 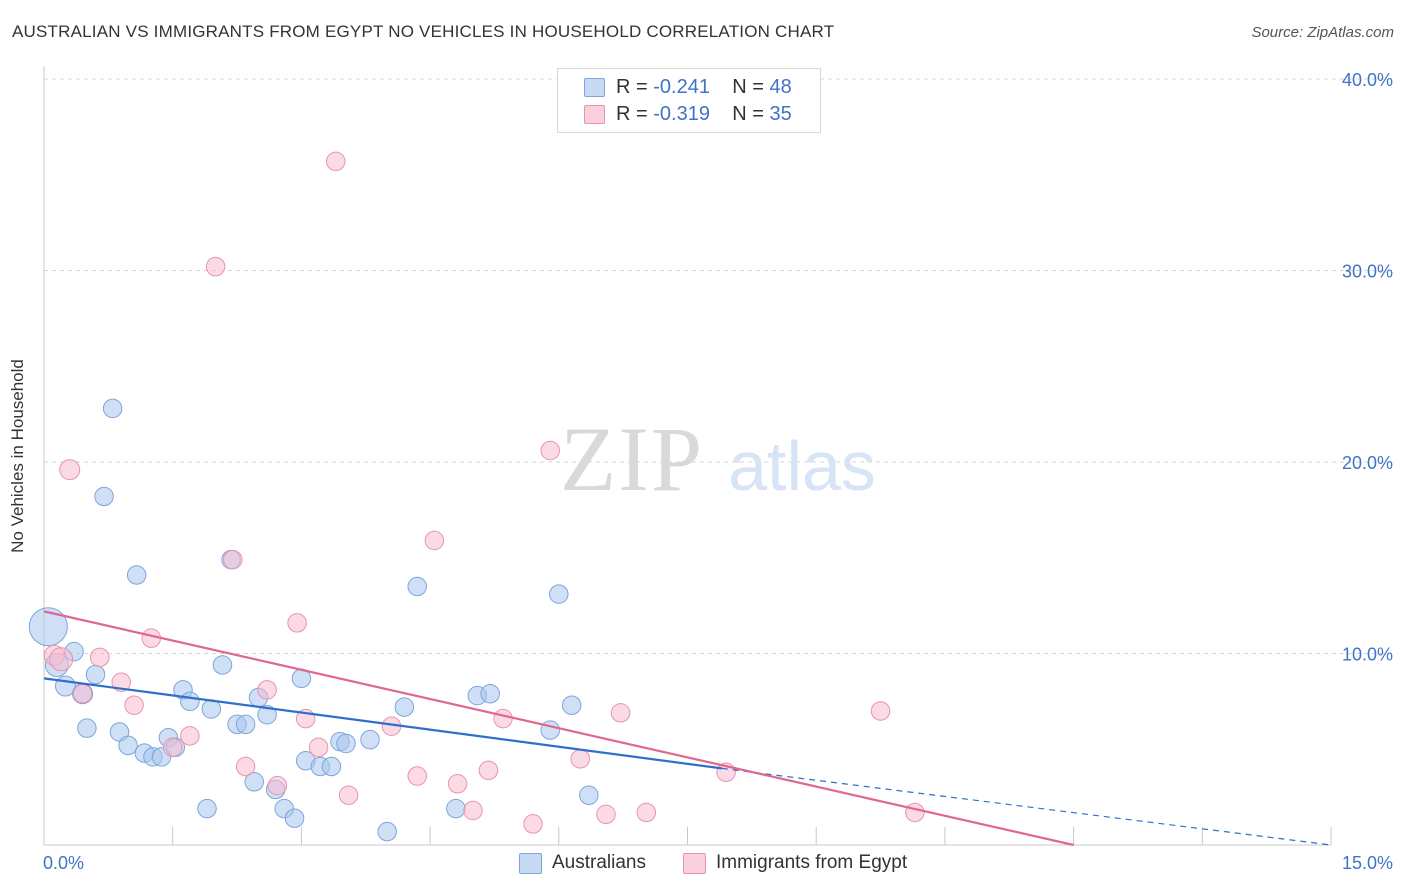 I want to click on watermark: ZIP atlas, so click(x=718, y=459).